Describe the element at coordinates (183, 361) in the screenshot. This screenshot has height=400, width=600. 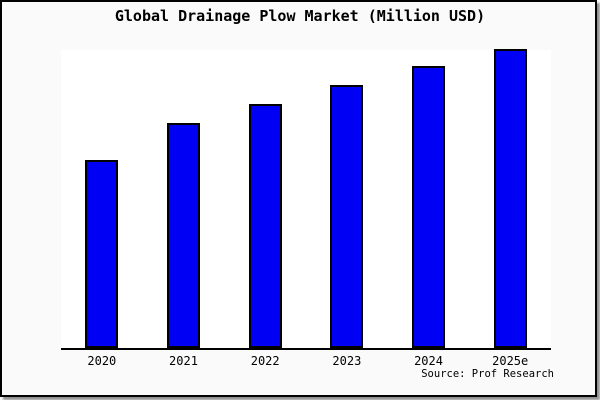
I see `x-tick-label-2021: 2021` at that location.